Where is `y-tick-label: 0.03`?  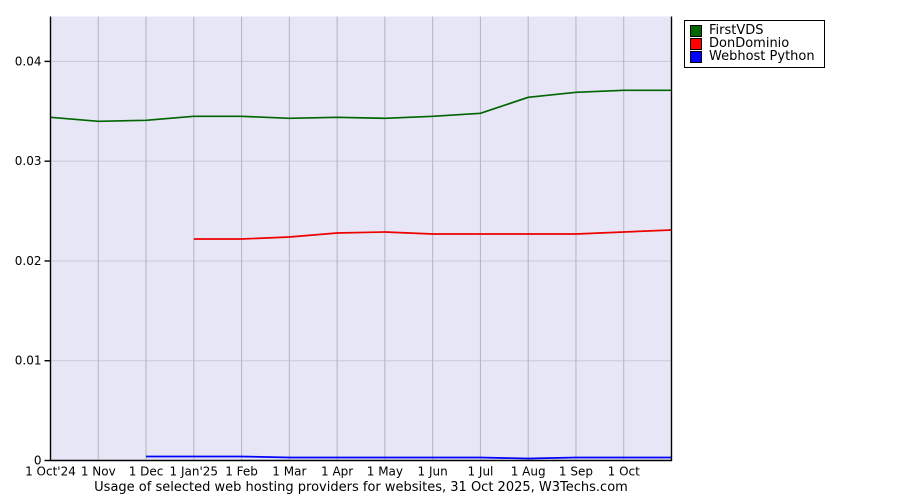
y-tick-label: 0.03 is located at coordinates (28, 161).